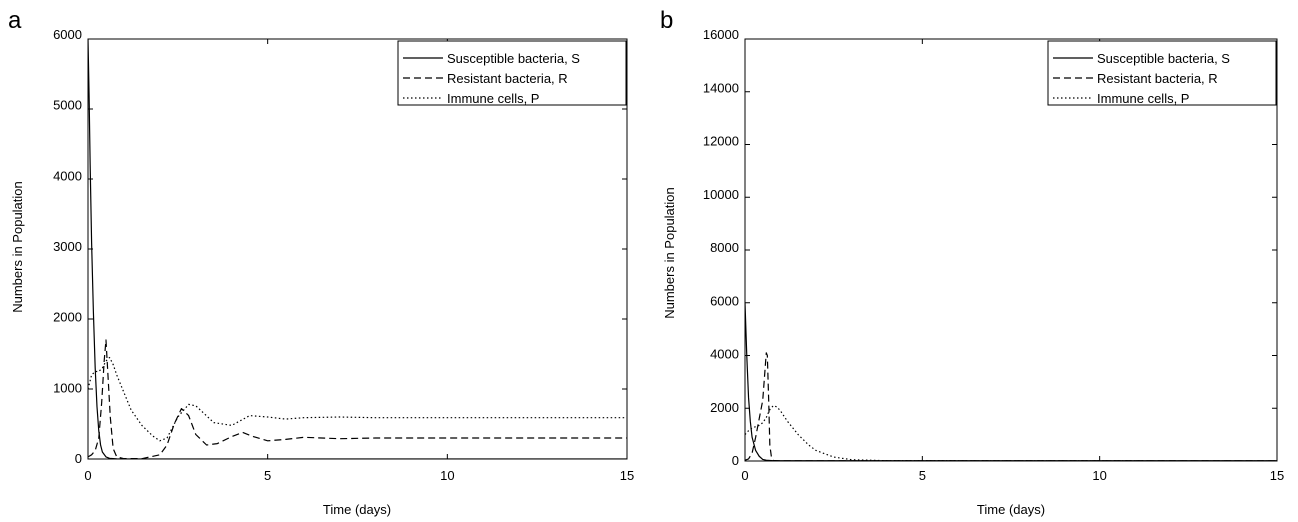 This screenshot has height=522, width=1298. I want to click on y-tick-label: 12000, so click(721, 141).